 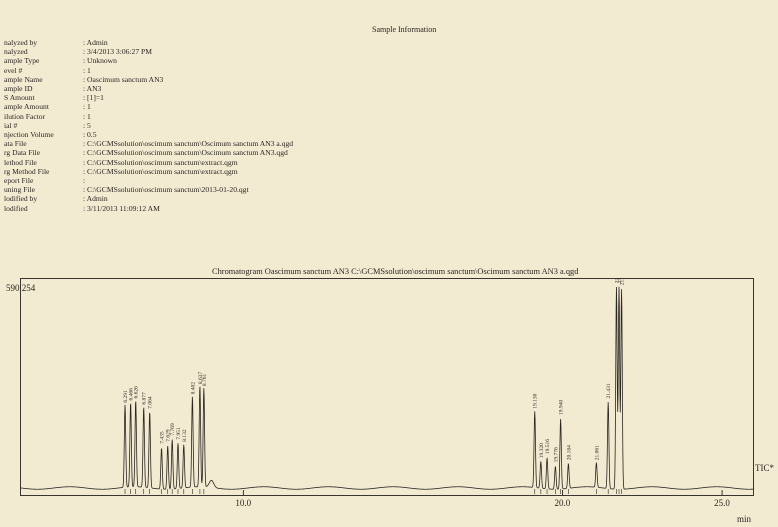 What do you see at coordinates (27, 171) in the screenshot?
I see `info-label: rg Method File` at bounding box center [27, 171].